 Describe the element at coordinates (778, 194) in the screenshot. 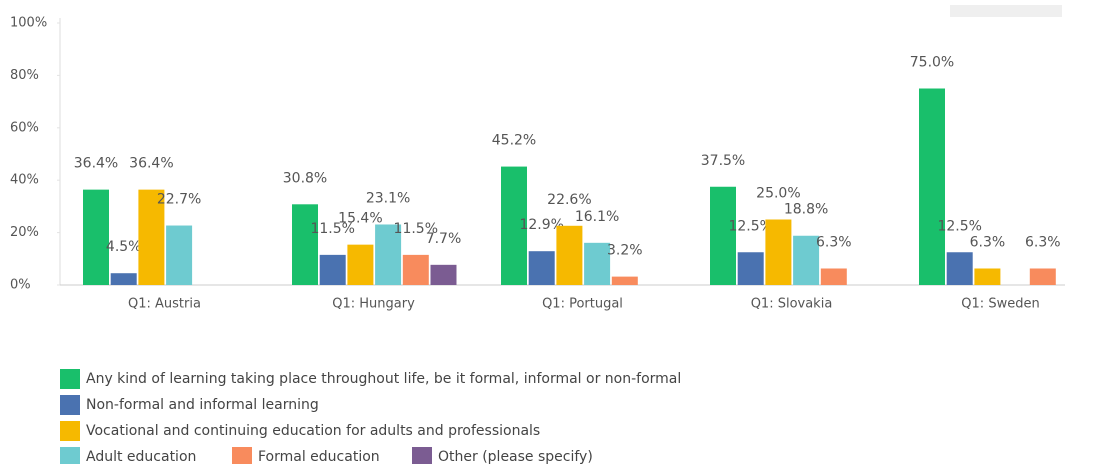

I see `value-label: 25.0%` at that location.